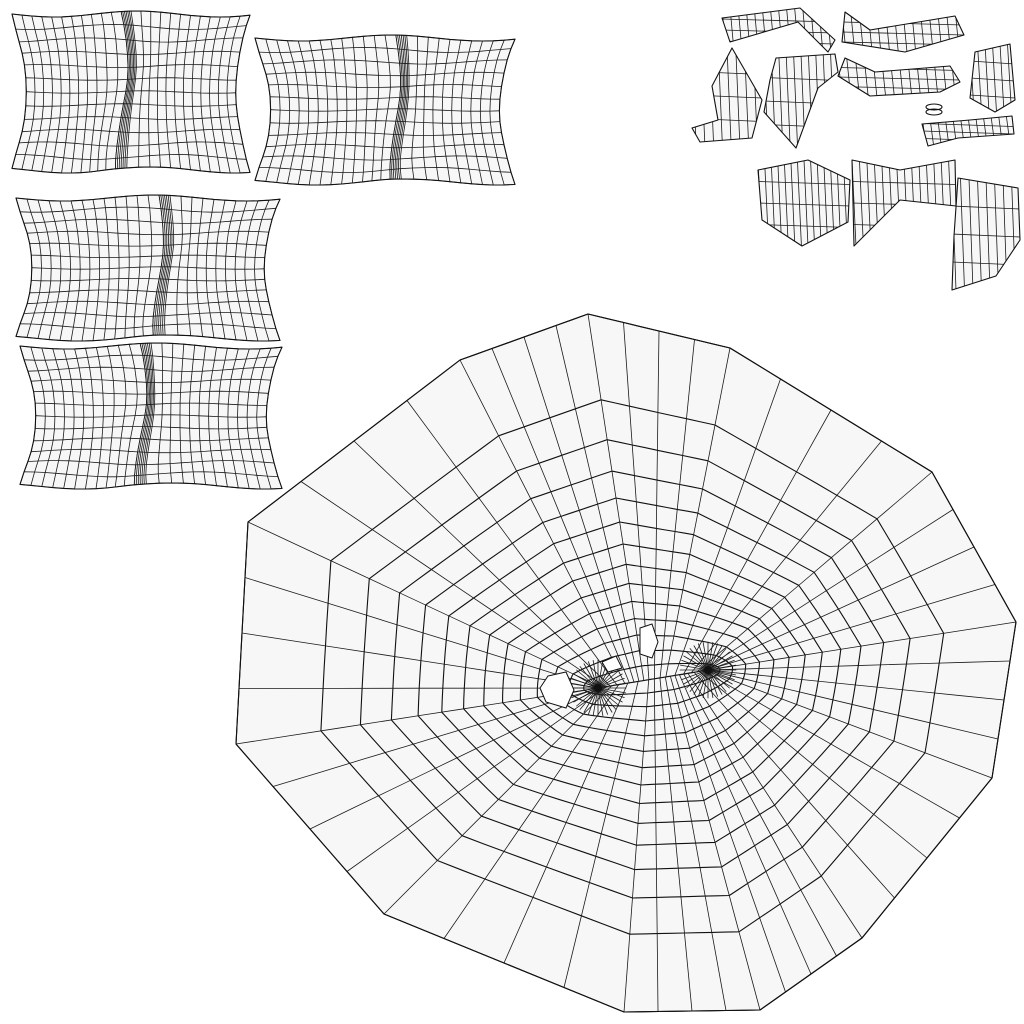  I want to click on uv-hole-top, so click(649, 641).